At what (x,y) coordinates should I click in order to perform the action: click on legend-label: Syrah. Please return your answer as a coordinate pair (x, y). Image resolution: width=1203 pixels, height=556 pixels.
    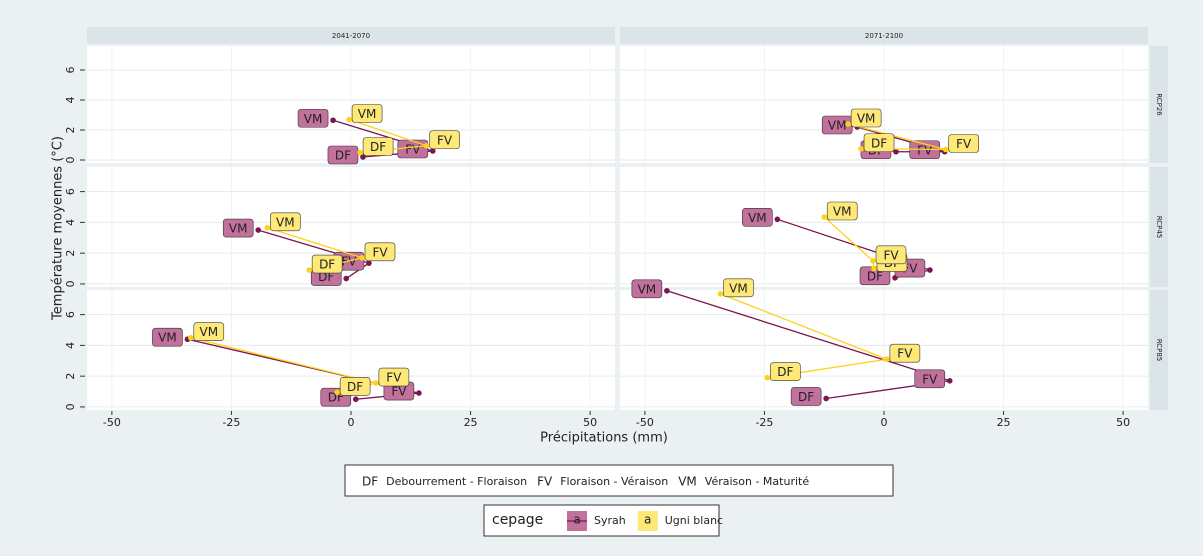
    Looking at the image, I should click on (610, 520).